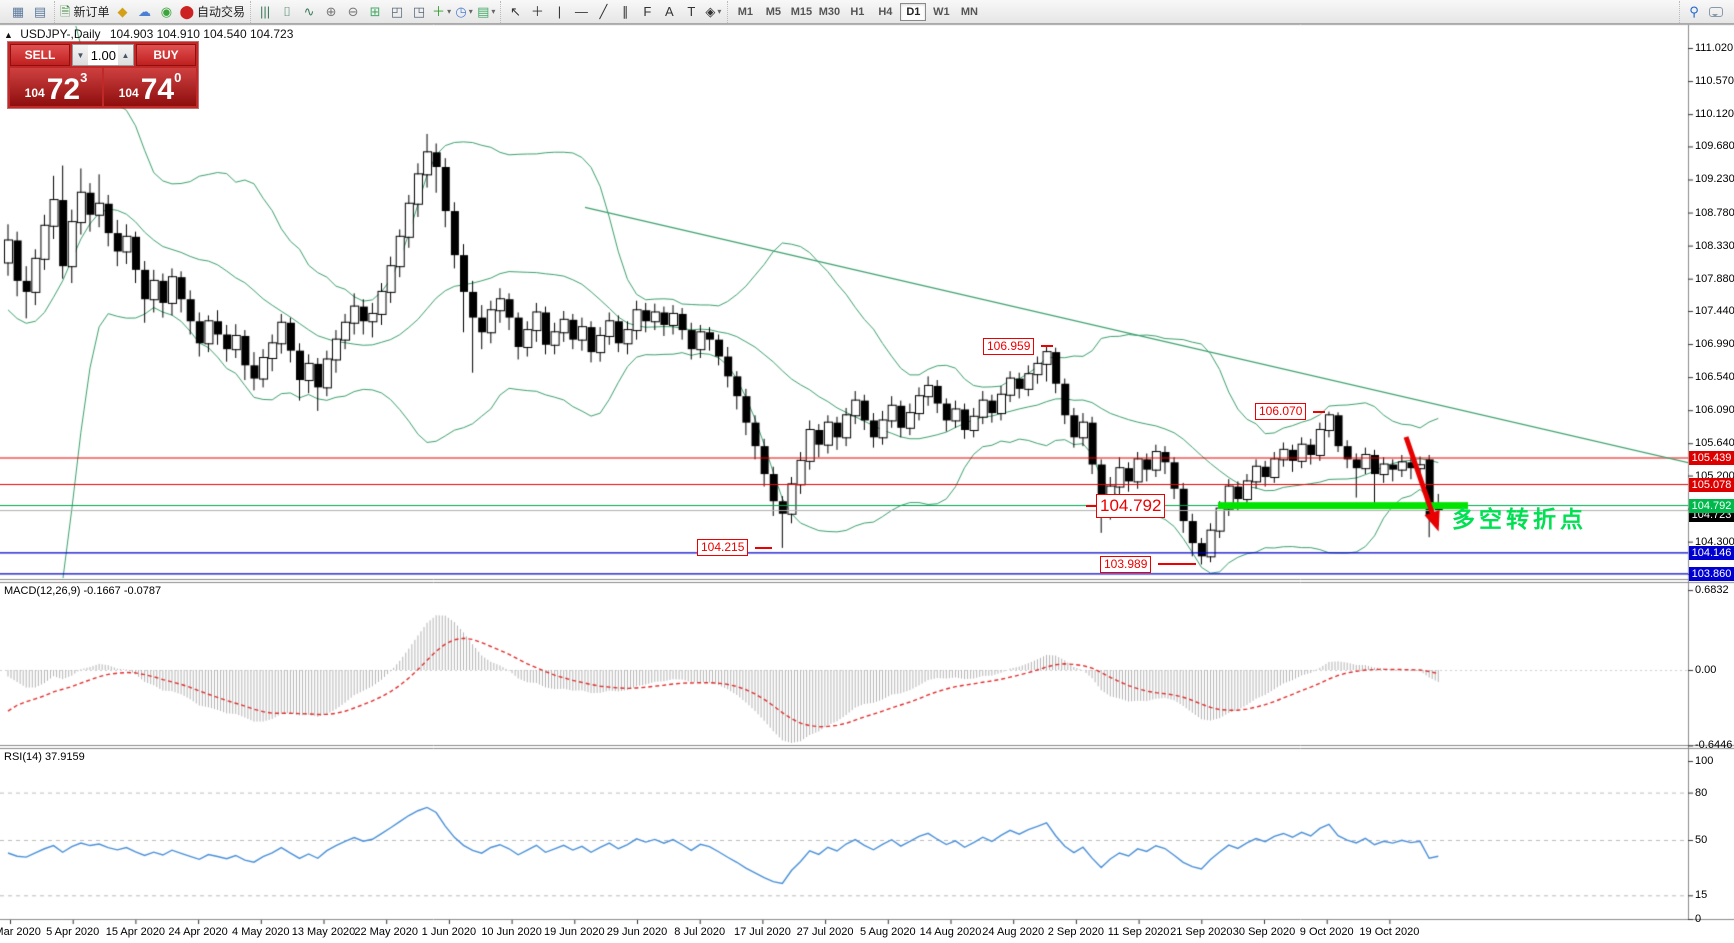 Image resolution: width=1734 pixels, height=943 pixels. Describe the element at coordinates (84, 12) in the screenshot. I see `new-order-button: 🗎 新订单` at that location.